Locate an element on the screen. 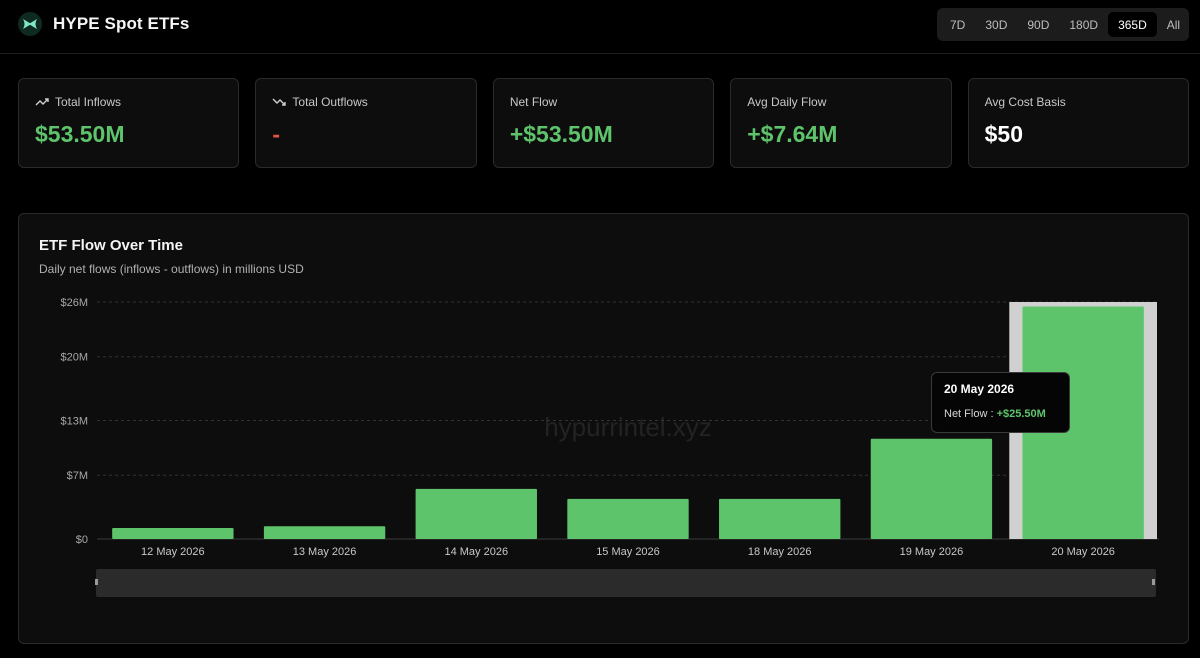  stat-card-header: Avg Daily Flow is located at coordinates (840, 102).